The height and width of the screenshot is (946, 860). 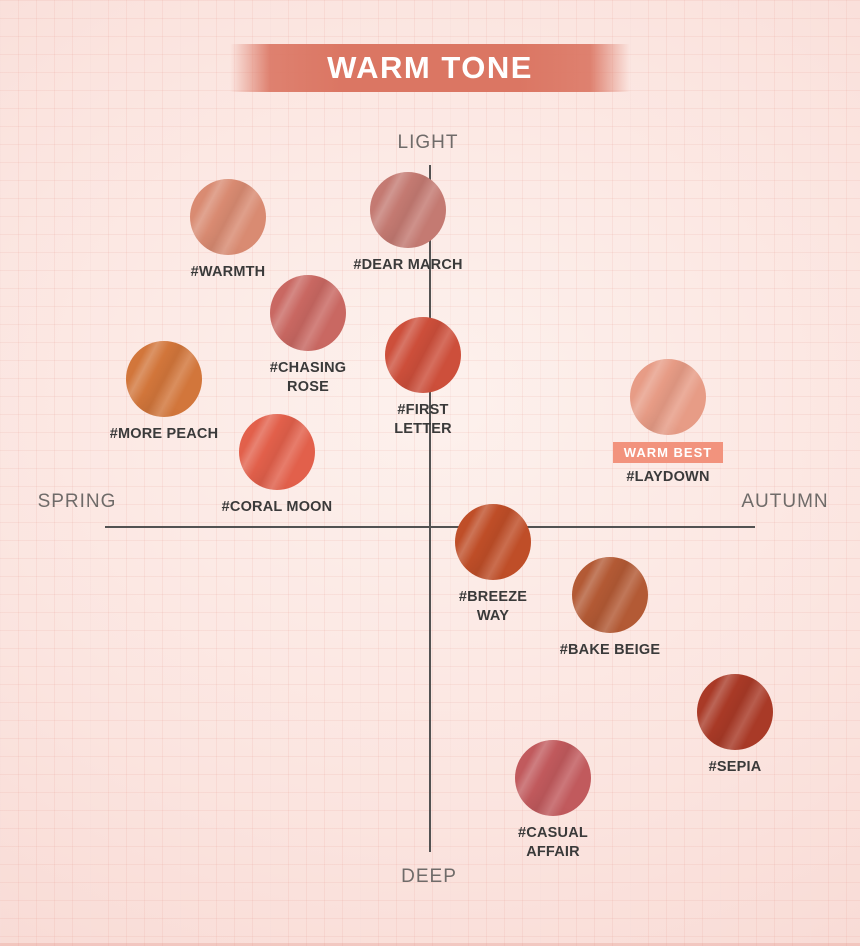 I want to click on swatch-label: #CHASING ROSE, so click(x=308, y=377).